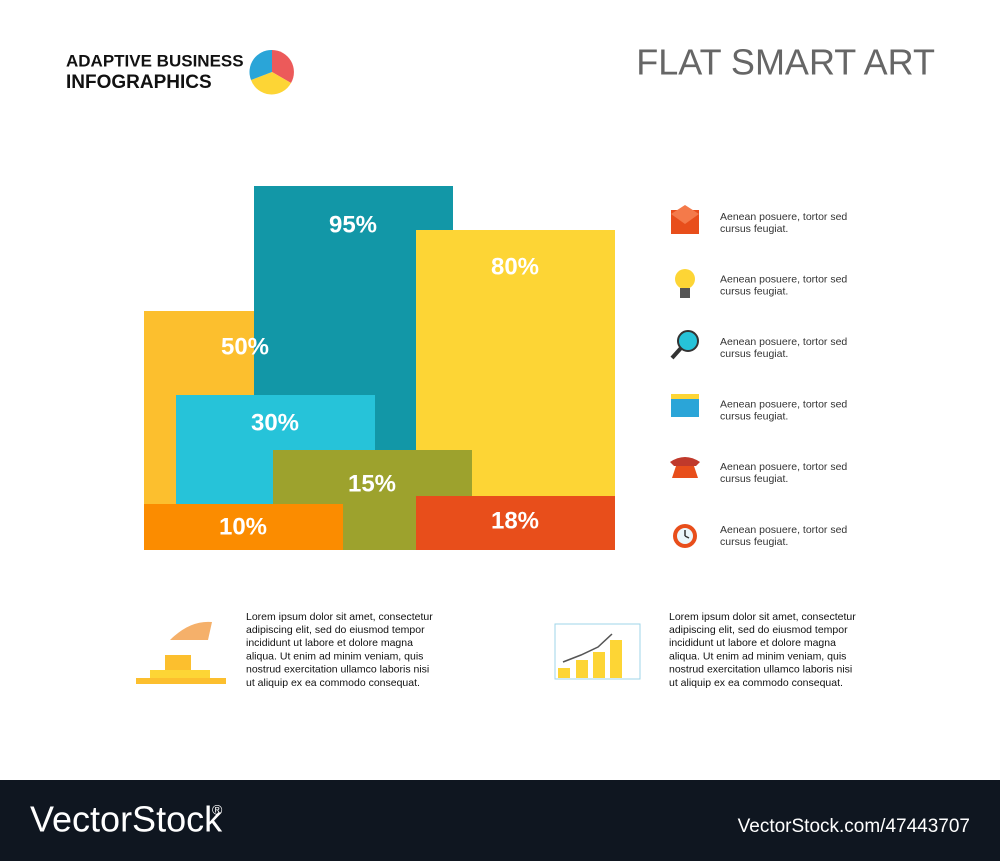 This screenshot has height=861, width=1000. I want to click on icon-calendar, so click(685, 405).